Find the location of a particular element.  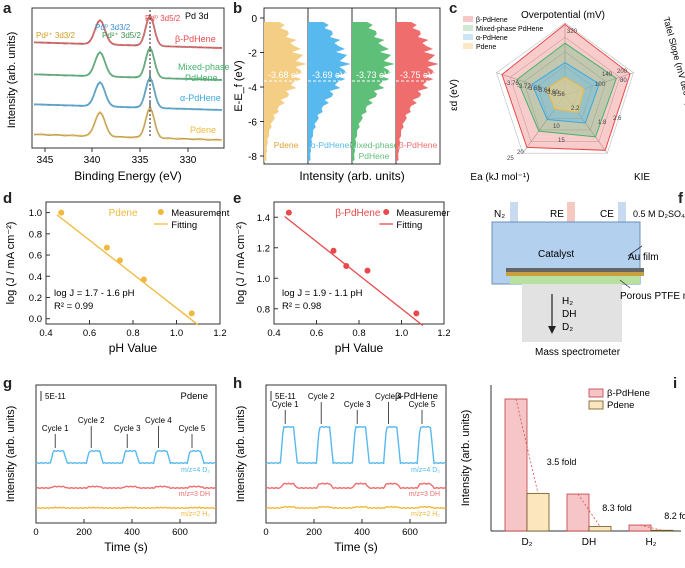

band-name: β-PdHene is located at coordinates (418, 145).